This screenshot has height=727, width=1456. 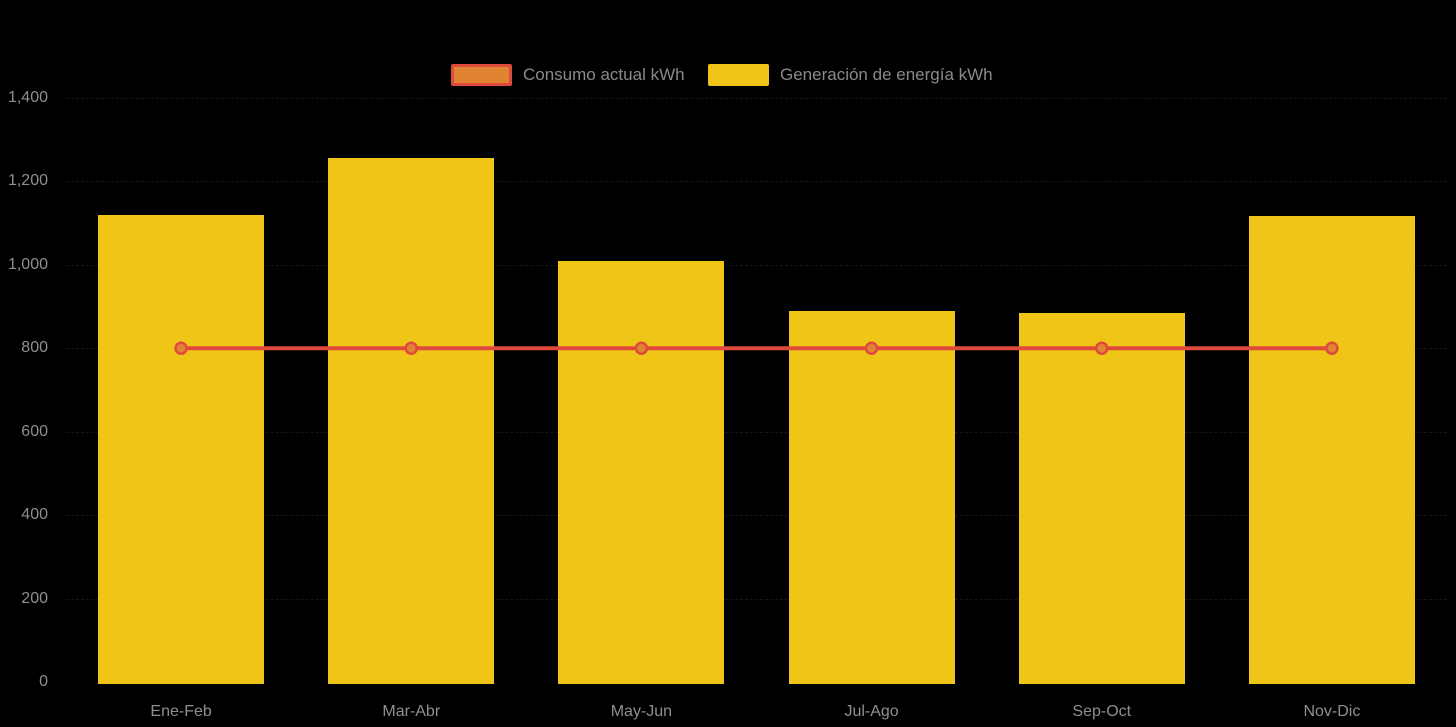 What do you see at coordinates (27, 264) in the screenshot?
I see `y-axis-label-1000: 1,000` at bounding box center [27, 264].